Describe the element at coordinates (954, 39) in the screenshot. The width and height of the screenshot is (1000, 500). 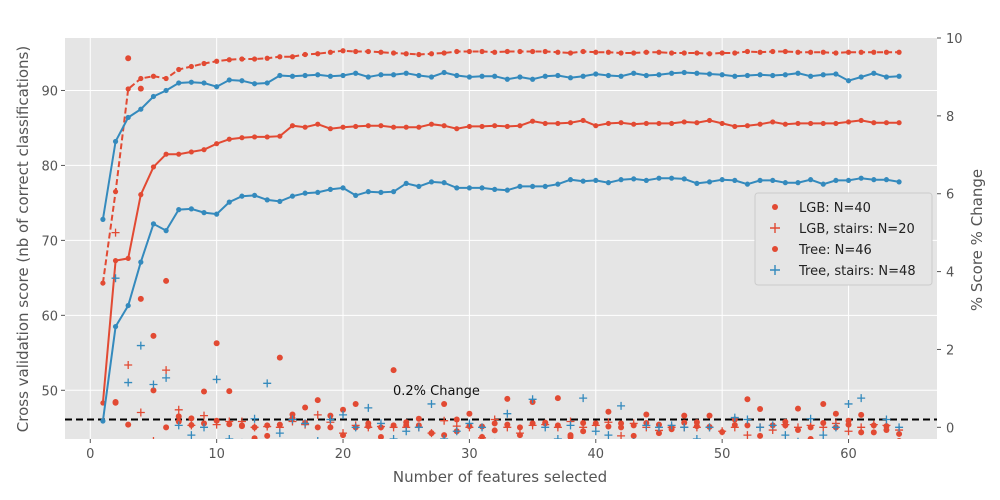
I see `y2-tick-label: 10` at that location.